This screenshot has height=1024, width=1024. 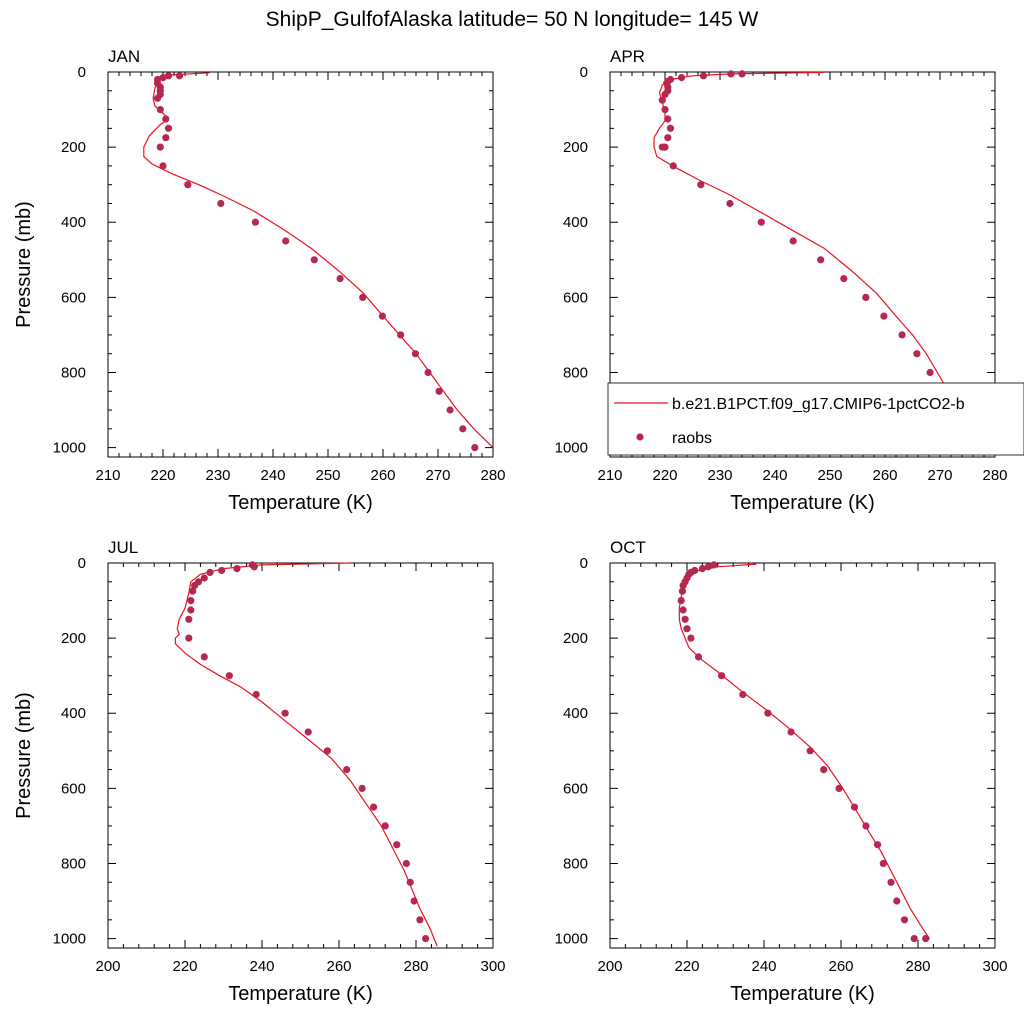 I want to click on x-tick-label: 260, so click(x=884, y=475).